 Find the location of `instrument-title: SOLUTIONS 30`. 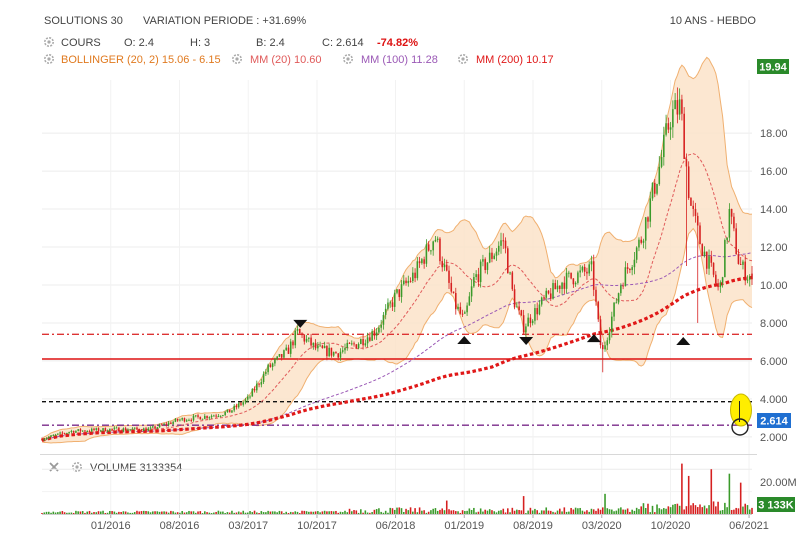

instrument-title: SOLUTIONS 30 is located at coordinates (83, 21).